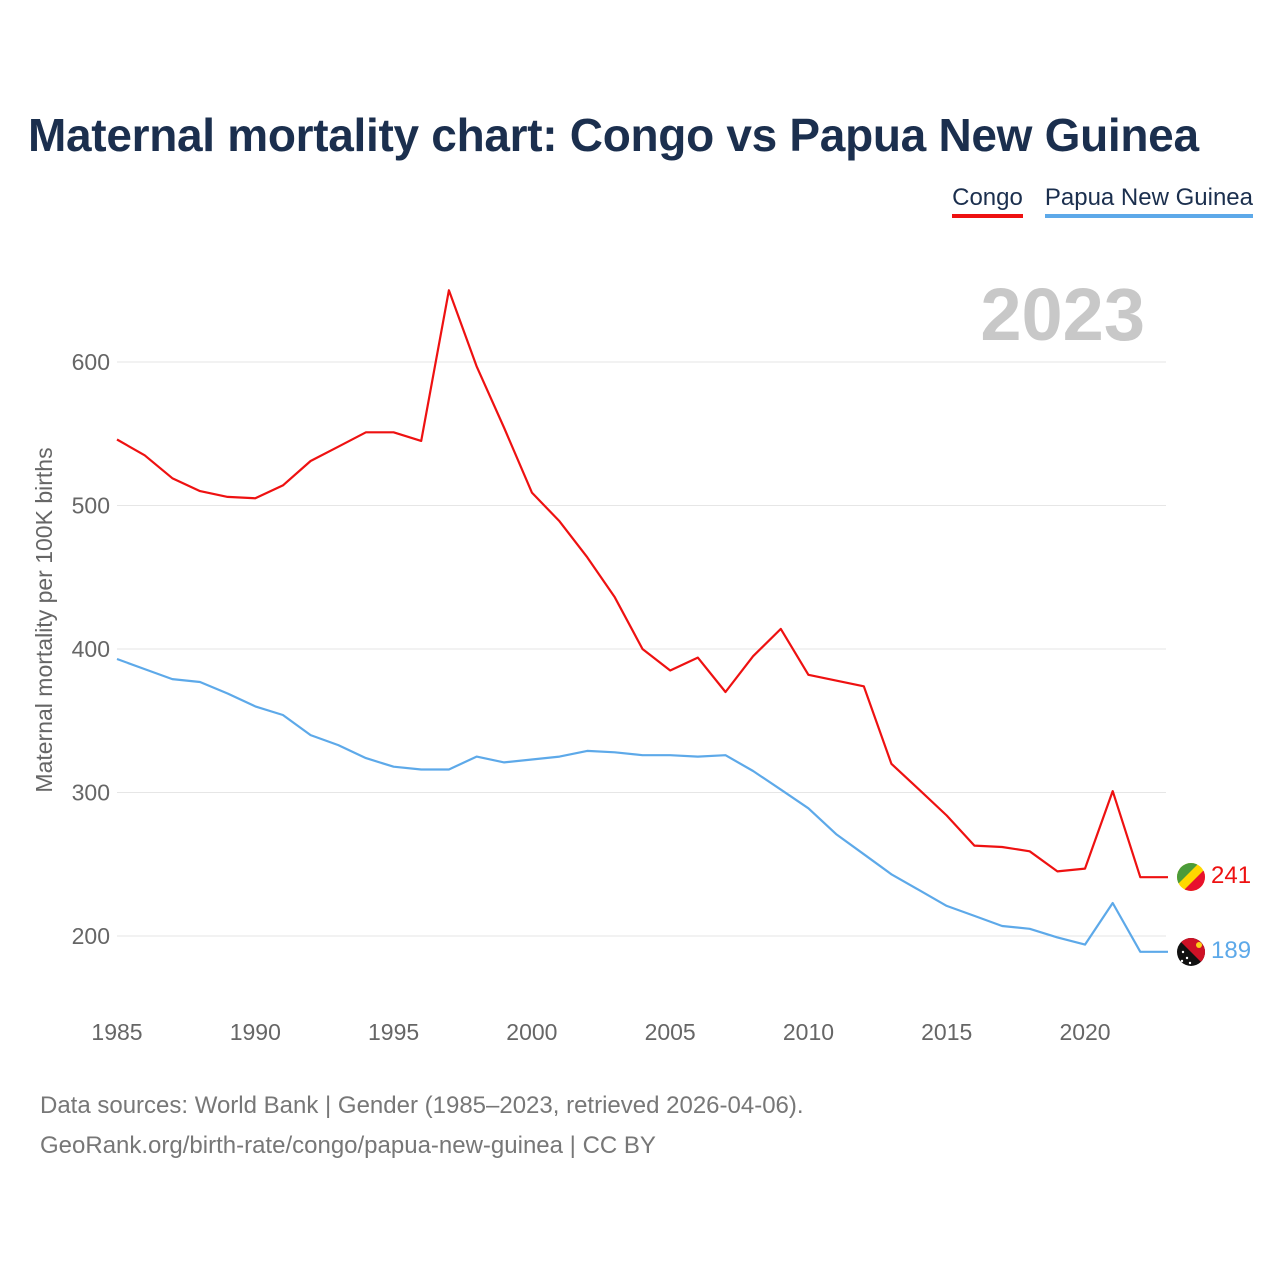 The height and width of the screenshot is (1280, 1280). Describe the element at coordinates (116, 1032) in the screenshot. I see `x-tick-label: 1985` at that location.